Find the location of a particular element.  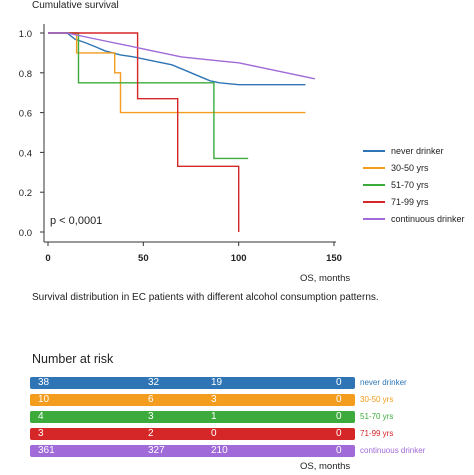

risk-row: 10 6 3 0 is located at coordinates (192, 400).